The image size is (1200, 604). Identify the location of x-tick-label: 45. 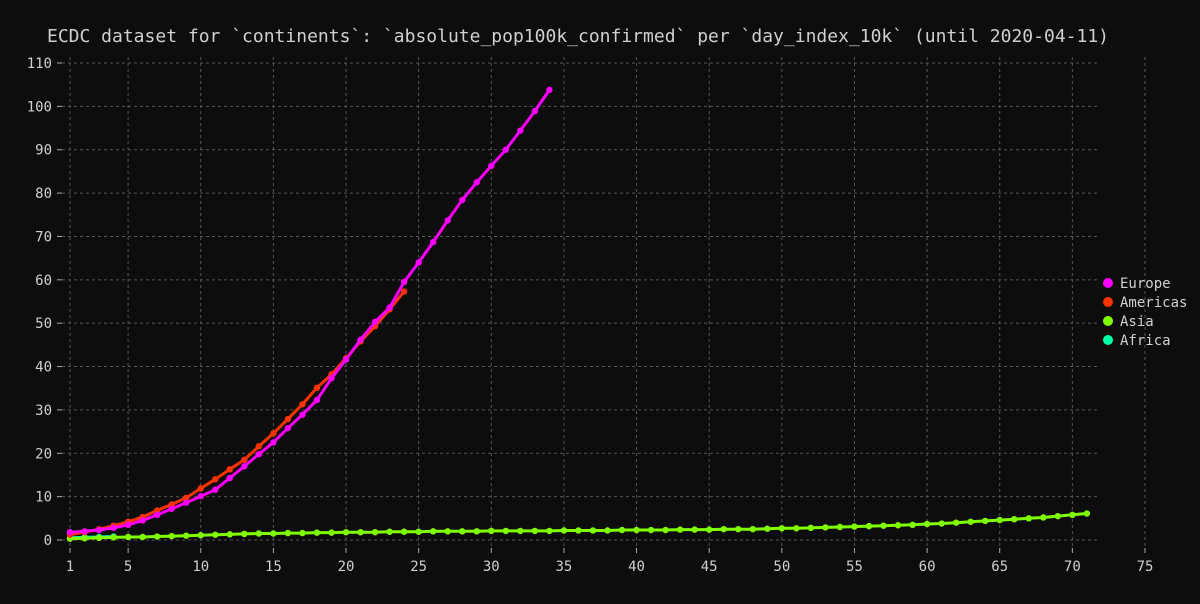
(709, 567).